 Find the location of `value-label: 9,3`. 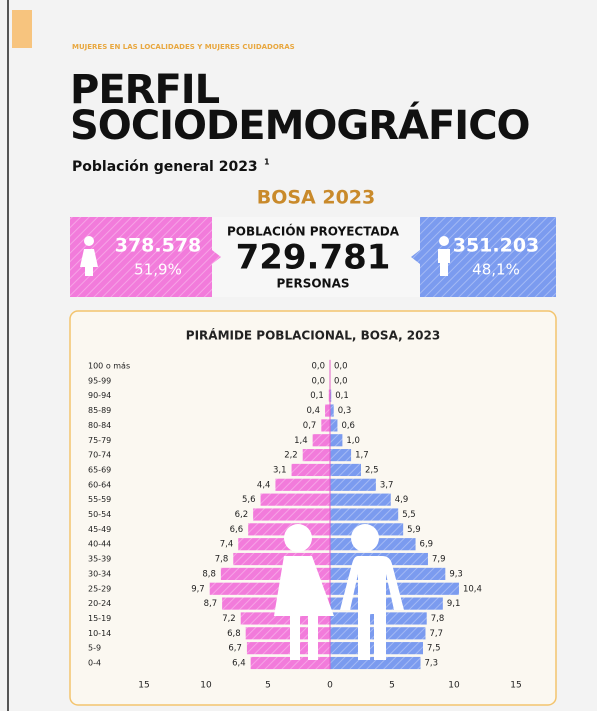

value-label: 9,3 is located at coordinates (456, 574).